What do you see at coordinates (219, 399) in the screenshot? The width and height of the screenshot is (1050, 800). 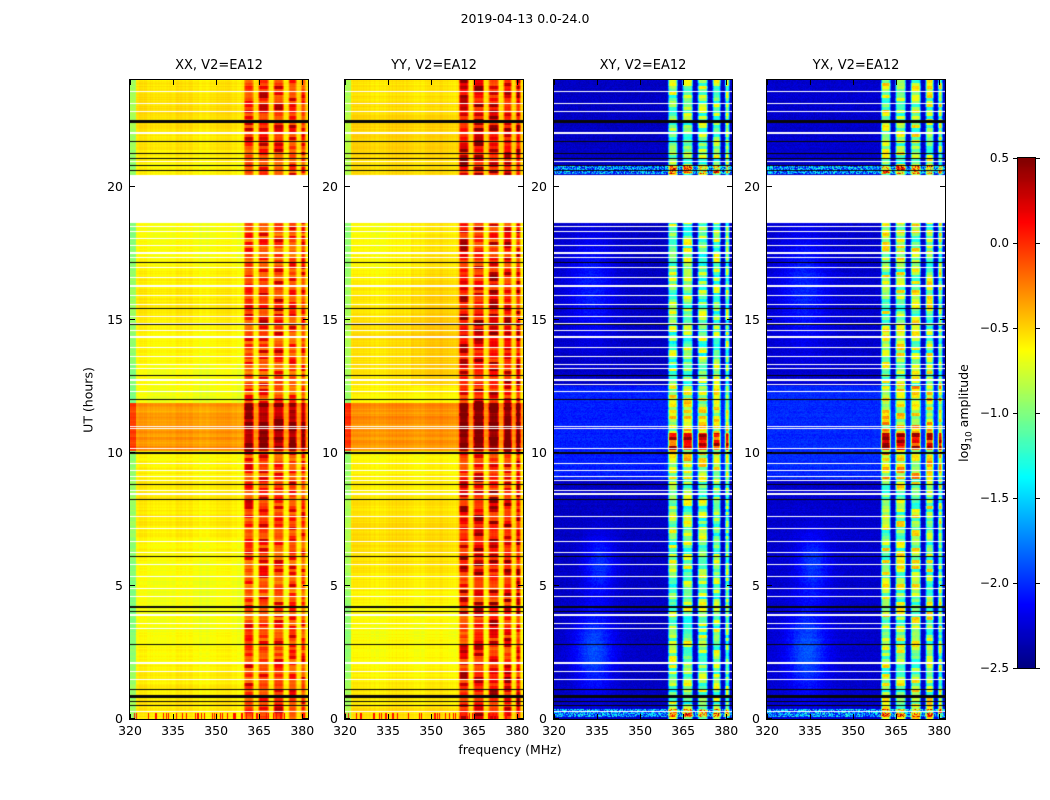 I see `heatmap-canvas-xx` at bounding box center [219, 399].